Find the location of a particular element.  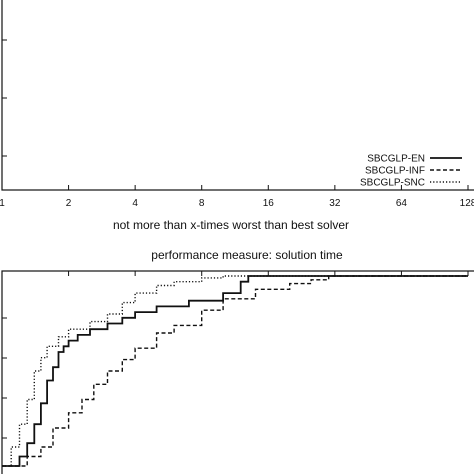

x-tick-label-top-16: 16 is located at coordinates (269, 203).